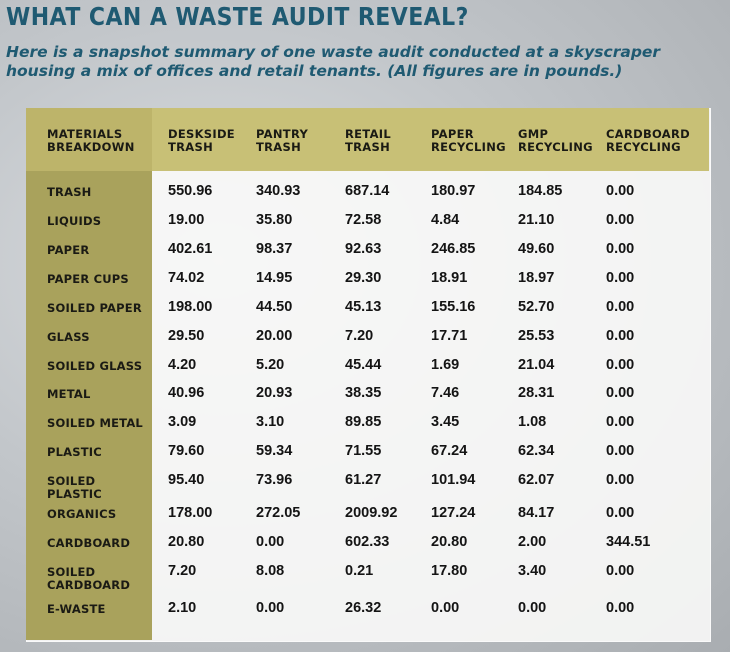 This screenshot has height=652, width=730. Describe the element at coordinates (201, 140) in the screenshot. I see `column-header-deskside-trash: DESKSIDE TRASH` at that location.